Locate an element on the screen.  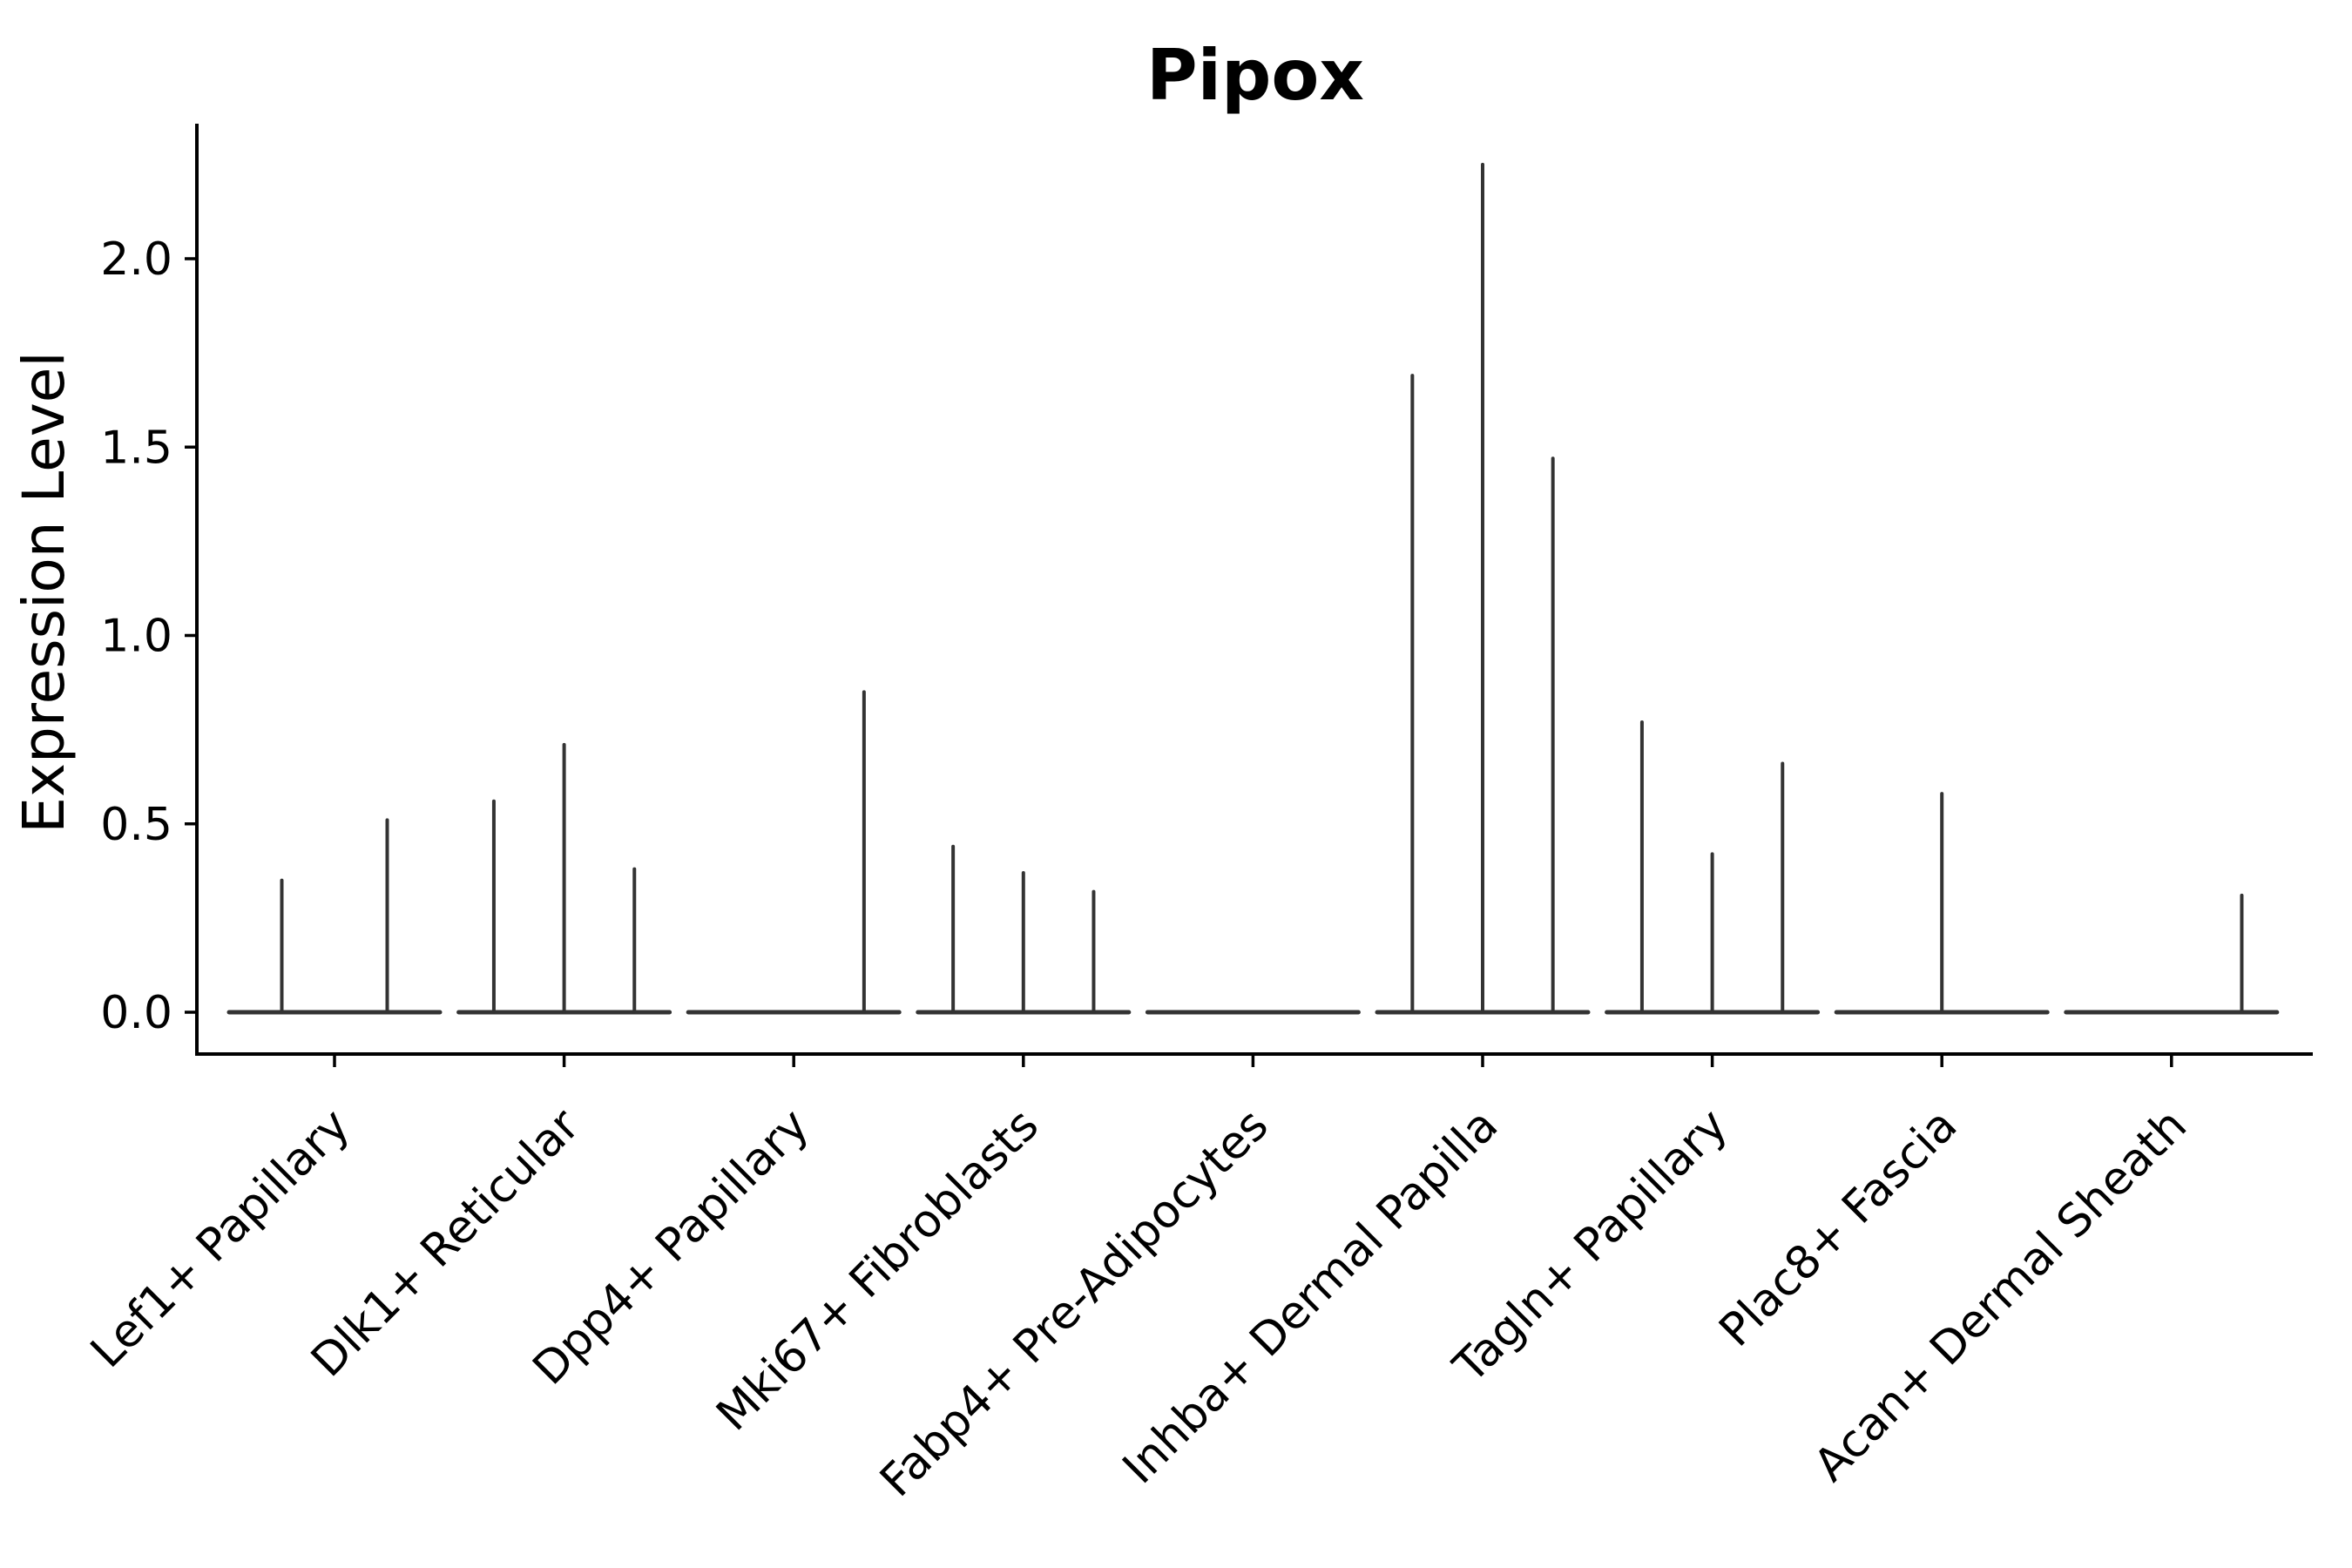
x-tick-label: Acan+ Dermal Sheath is located at coordinates (2001, 1295).